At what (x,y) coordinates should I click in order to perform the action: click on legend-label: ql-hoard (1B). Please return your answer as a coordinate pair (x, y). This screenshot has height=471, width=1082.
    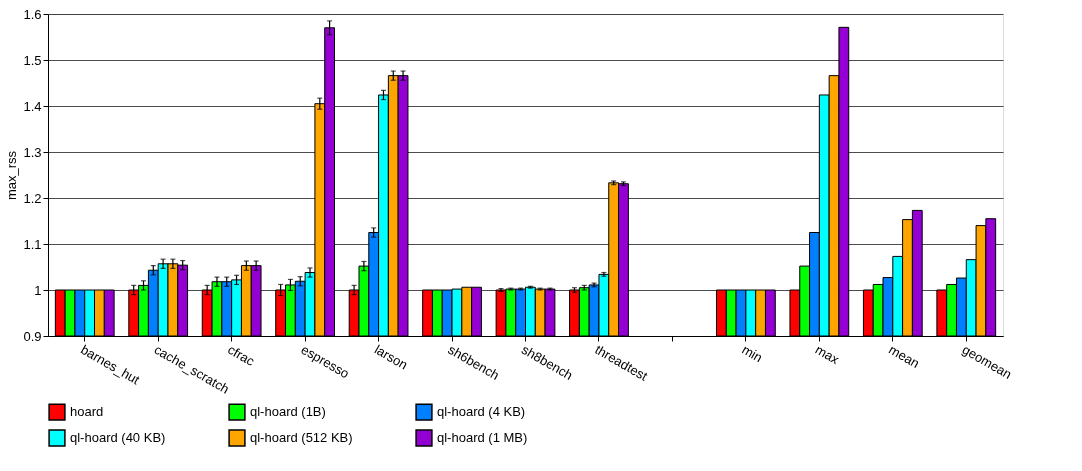
    Looking at the image, I should click on (288, 412).